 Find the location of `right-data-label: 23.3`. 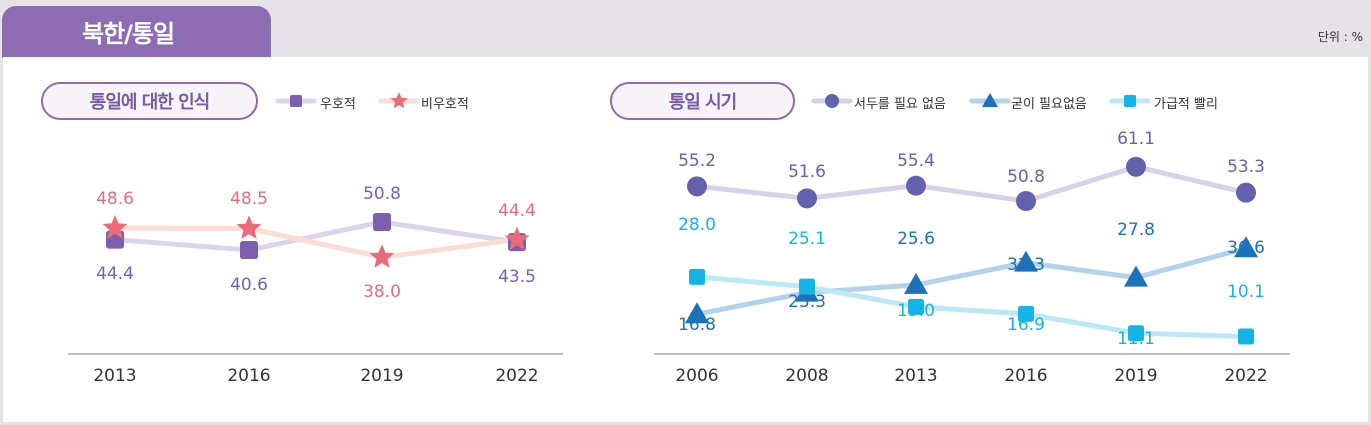

right-data-label: 23.3 is located at coordinates (807, 302).